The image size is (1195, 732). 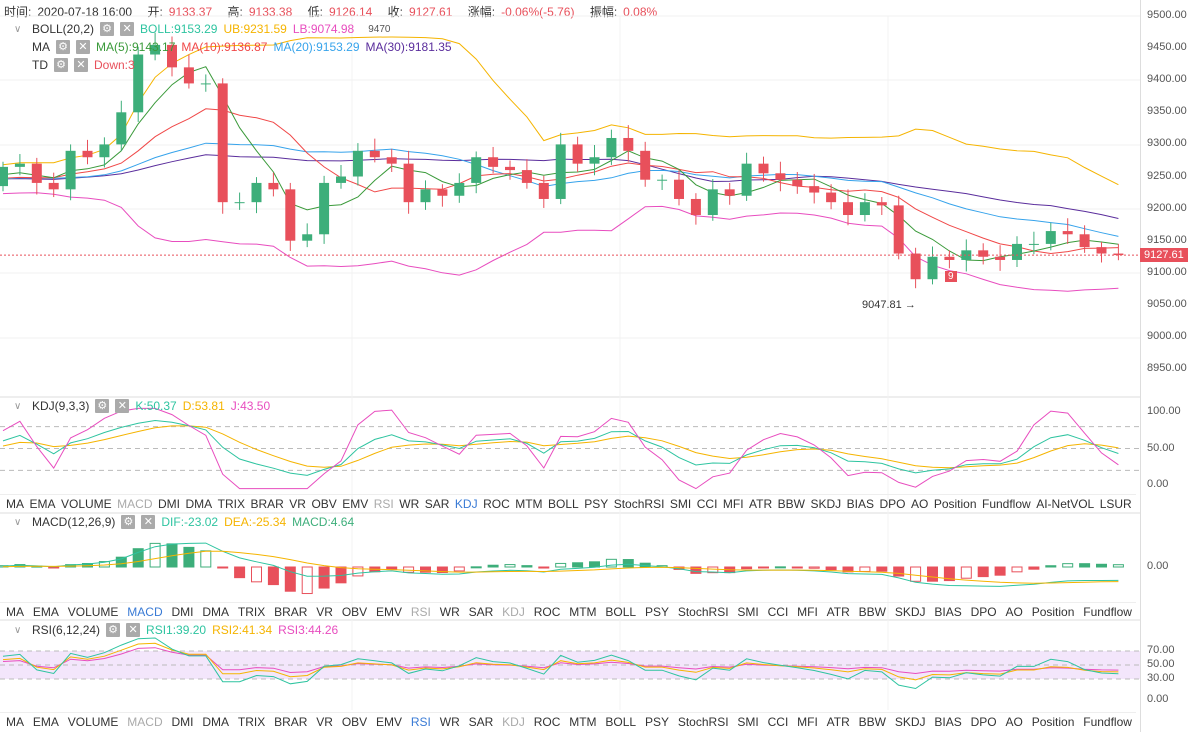 I want to click on tab-ao: AO, so click(x=919, y=503).